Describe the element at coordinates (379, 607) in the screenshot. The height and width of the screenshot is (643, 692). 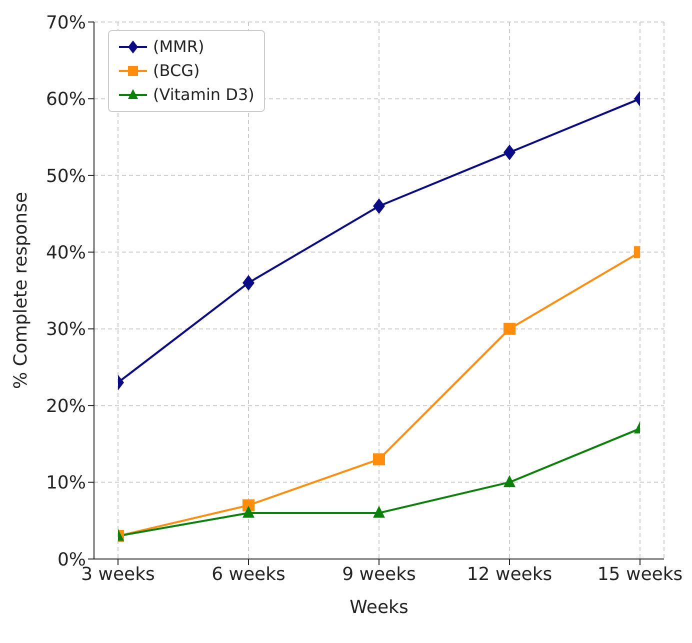
I see `x-axis-title: Weeks` at that location.